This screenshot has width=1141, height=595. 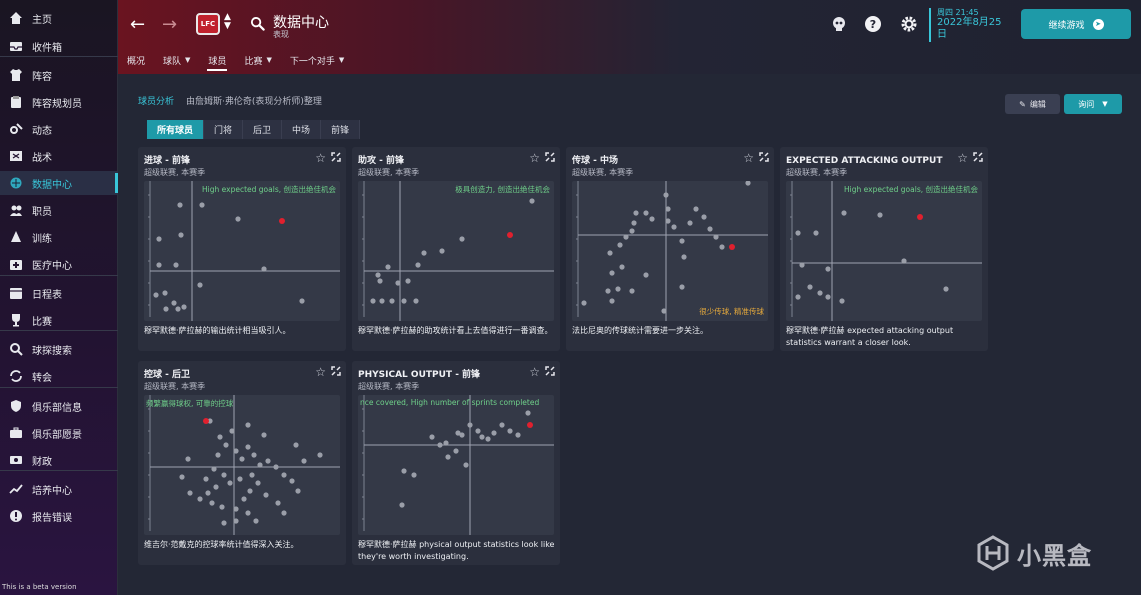 I want to click on filter-1: 门将, so click(x=224, y=129).